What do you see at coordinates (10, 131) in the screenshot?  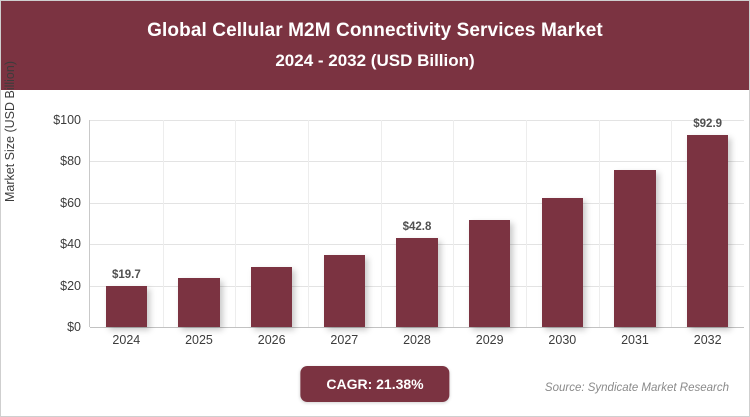 I see `y-axis-label: Market Size (USD Billion)` at bounding box center [10, 131].